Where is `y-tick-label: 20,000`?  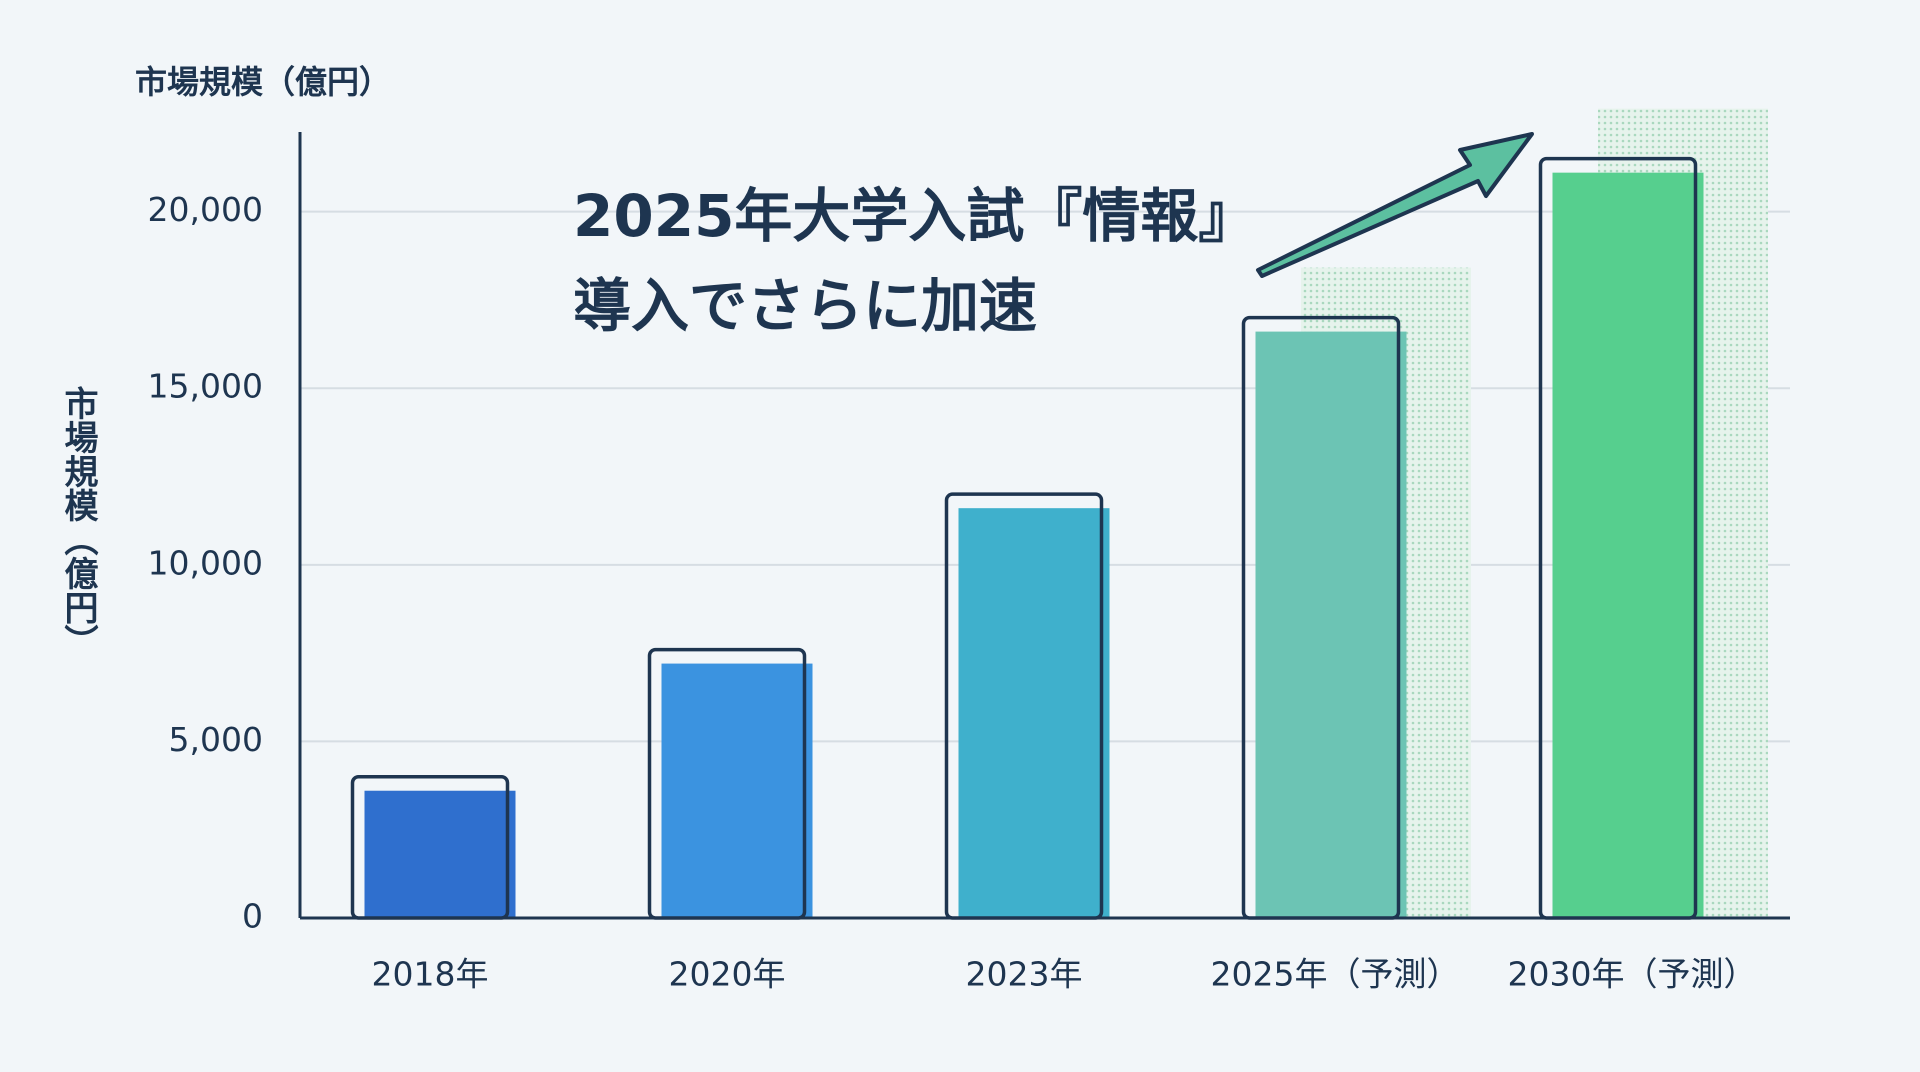 y-tick-label: 20,000 is located at coordinates (205, 209).